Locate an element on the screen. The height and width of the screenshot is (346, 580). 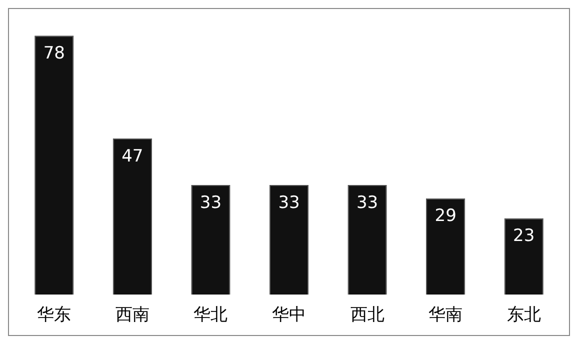
data-label: 29 is located at coordinates (445, 216).